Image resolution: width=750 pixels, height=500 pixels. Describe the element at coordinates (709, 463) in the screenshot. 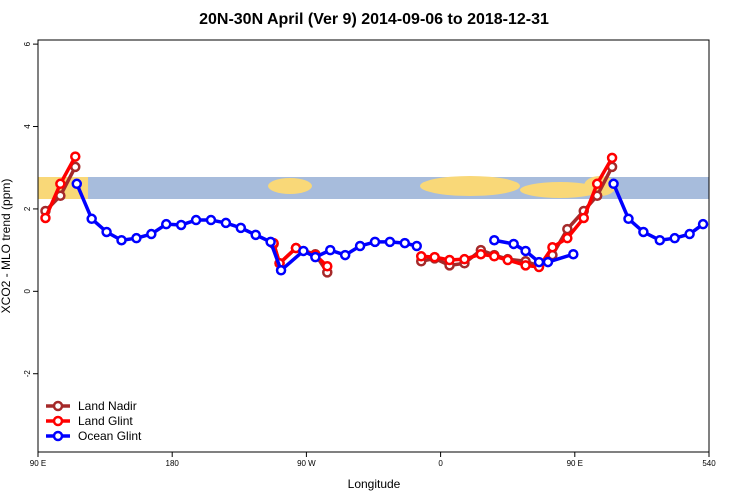

I see `x-tick-label: 540` at that location.